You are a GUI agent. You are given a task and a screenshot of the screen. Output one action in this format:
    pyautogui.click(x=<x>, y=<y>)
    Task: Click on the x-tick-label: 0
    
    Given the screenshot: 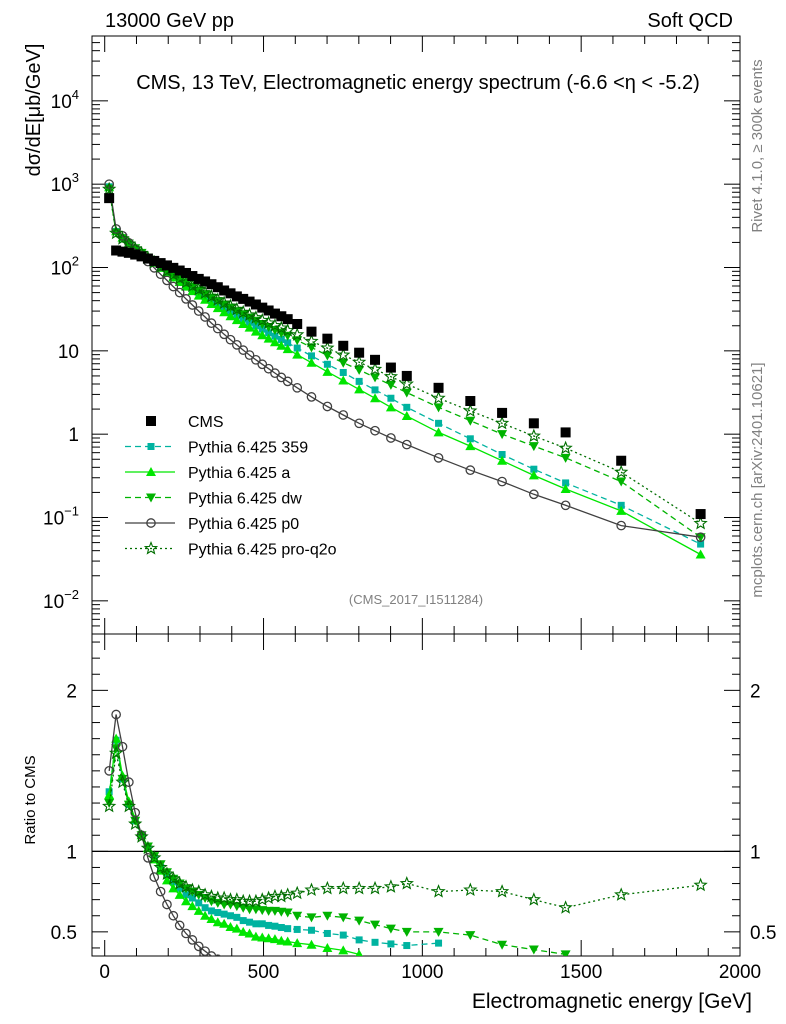 What is the action you would take?
    pyautogui.click(x=104, y=972)
    